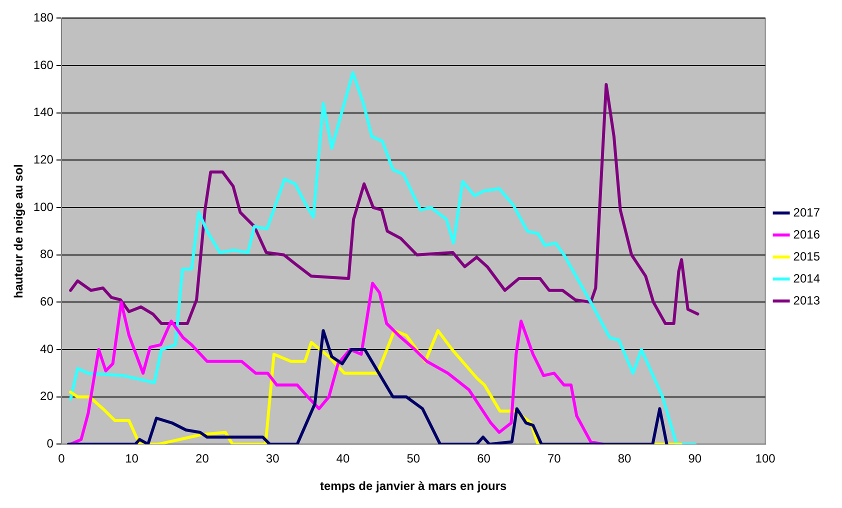 The height and width of the screenshot is (508, 842). What do you see at coordinates (43, 65) in the screenshot?
I see `y-tick-label: 160` at bounding box center [43, 65].